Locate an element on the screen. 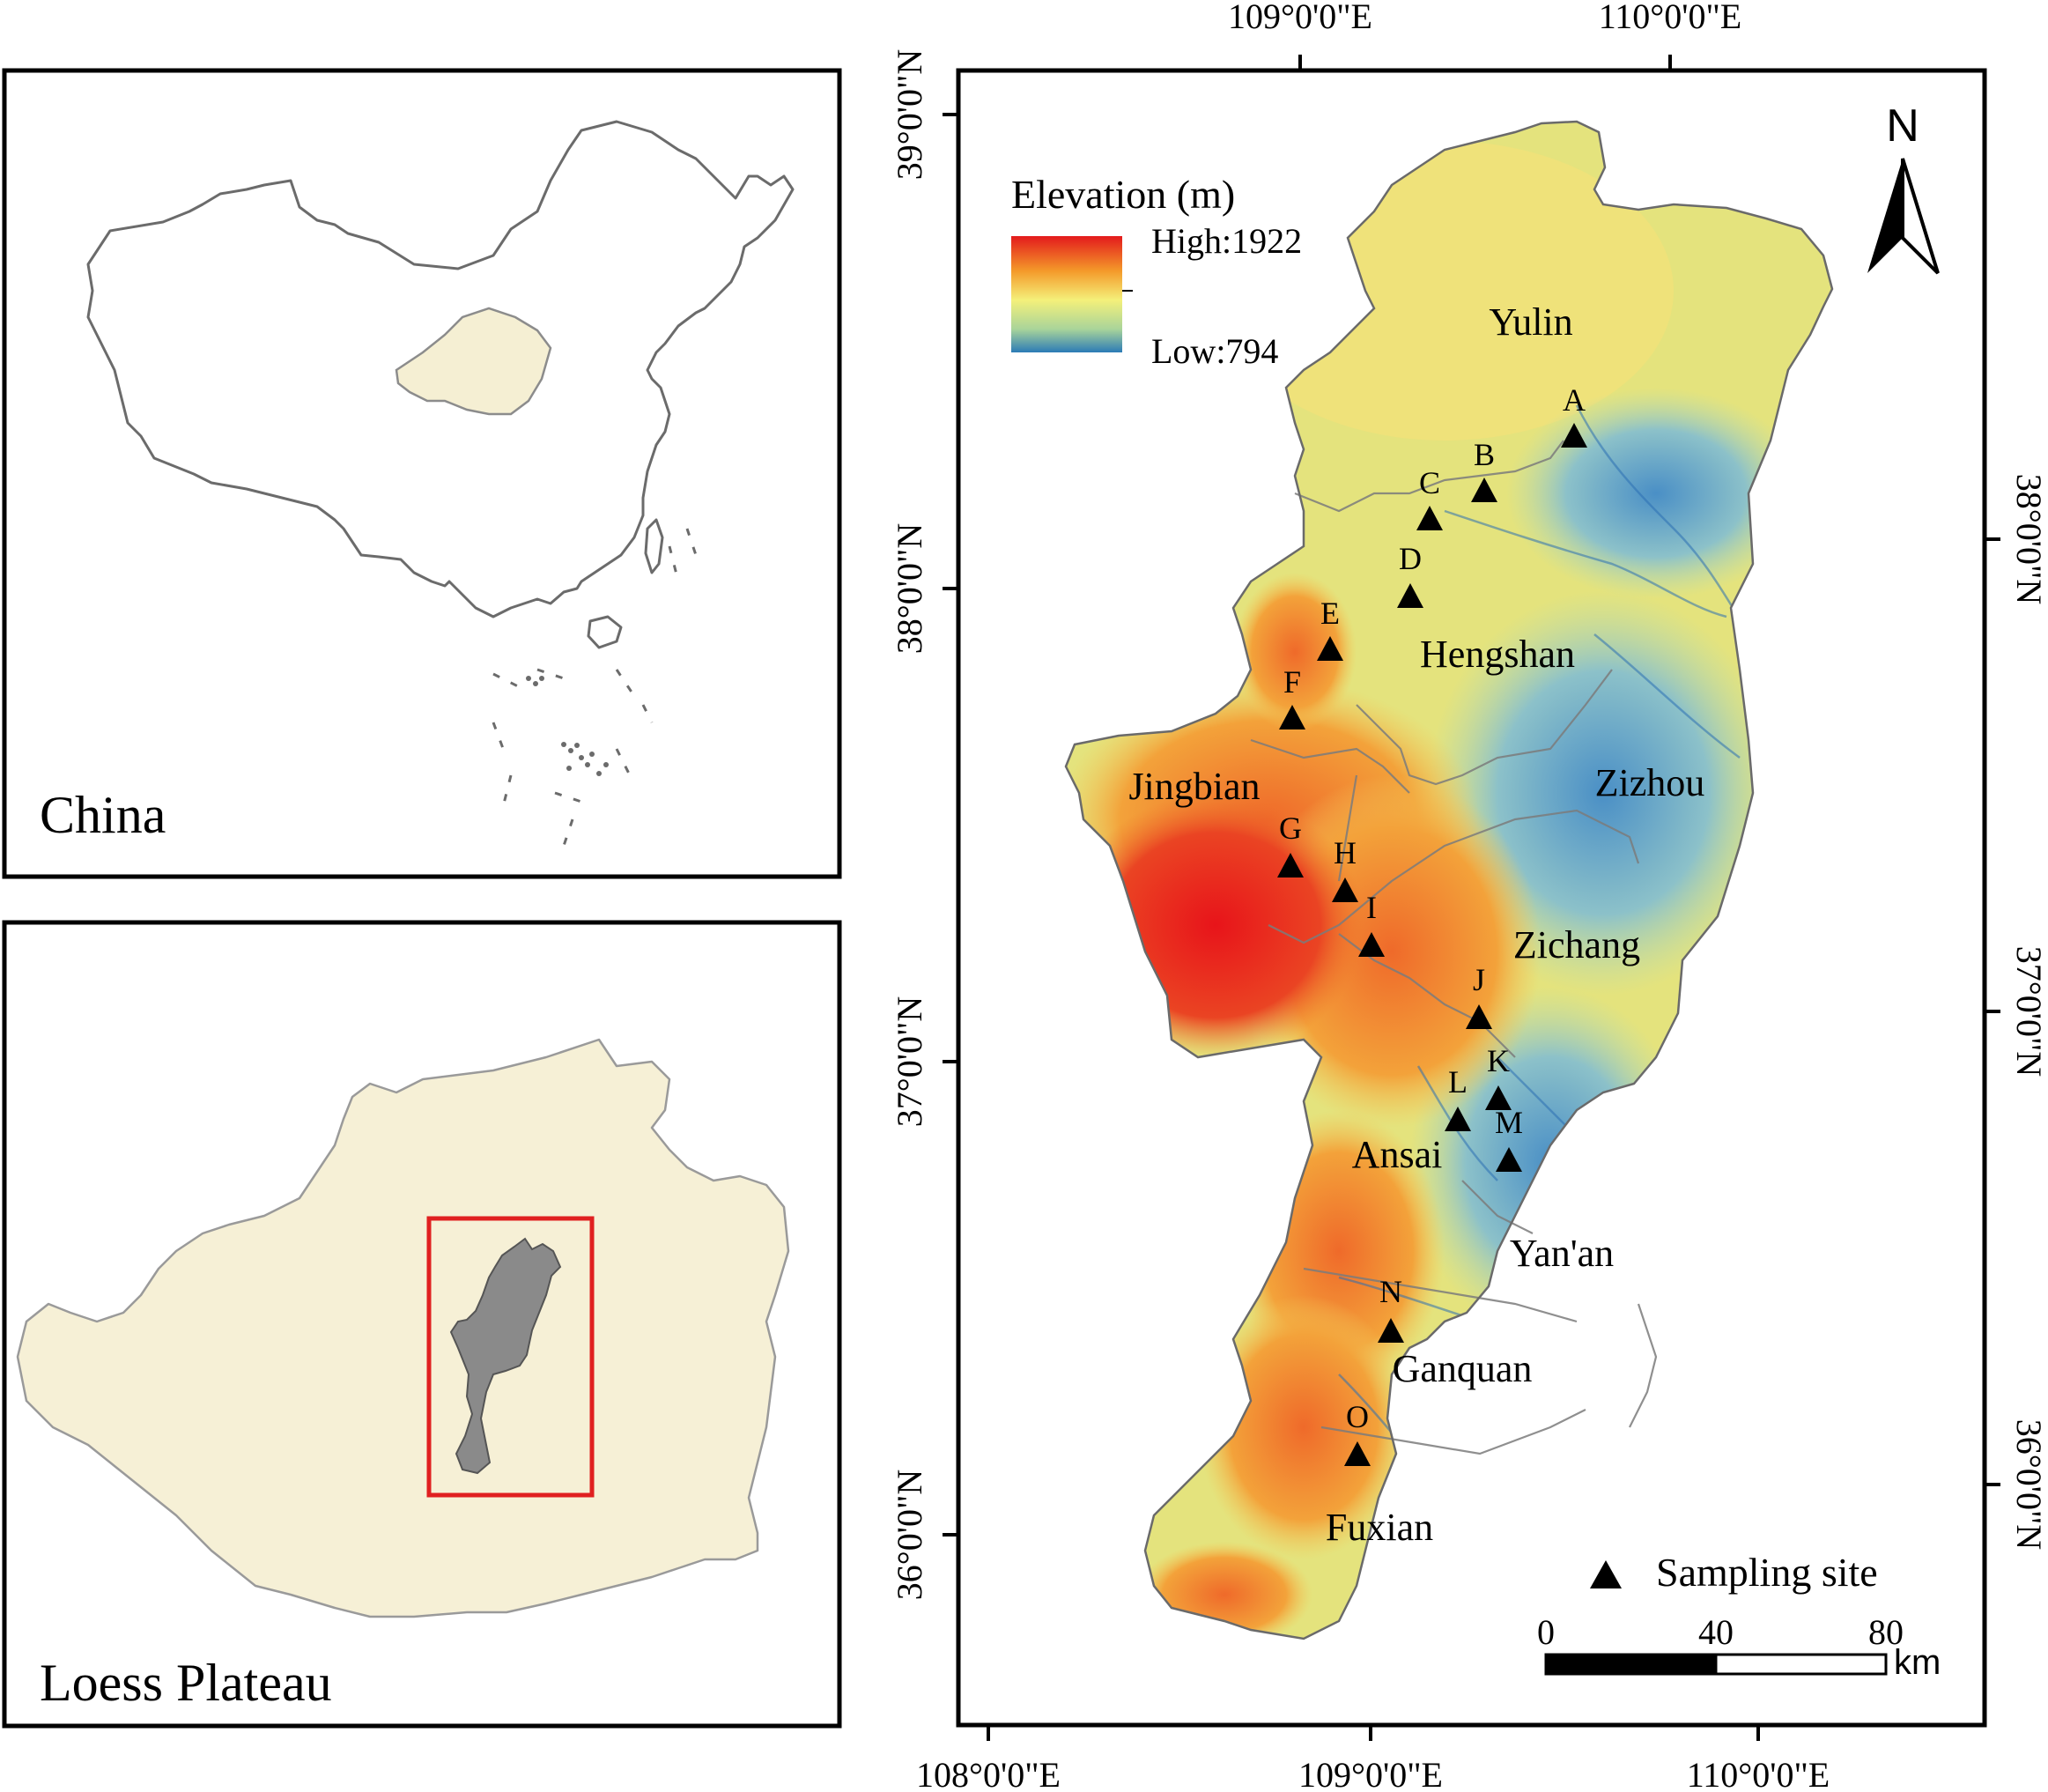 This screenshot has width=2048, height=1792. sampling-site-legend: Sampling site is located at coordinates (1734, 1572).